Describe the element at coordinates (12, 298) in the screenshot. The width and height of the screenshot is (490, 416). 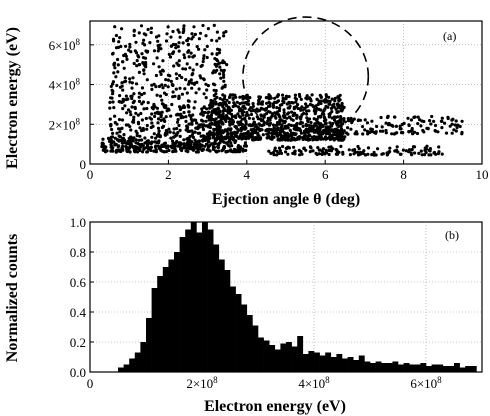
I see `histogram-y-axis-title: Normalized counts` at that location.